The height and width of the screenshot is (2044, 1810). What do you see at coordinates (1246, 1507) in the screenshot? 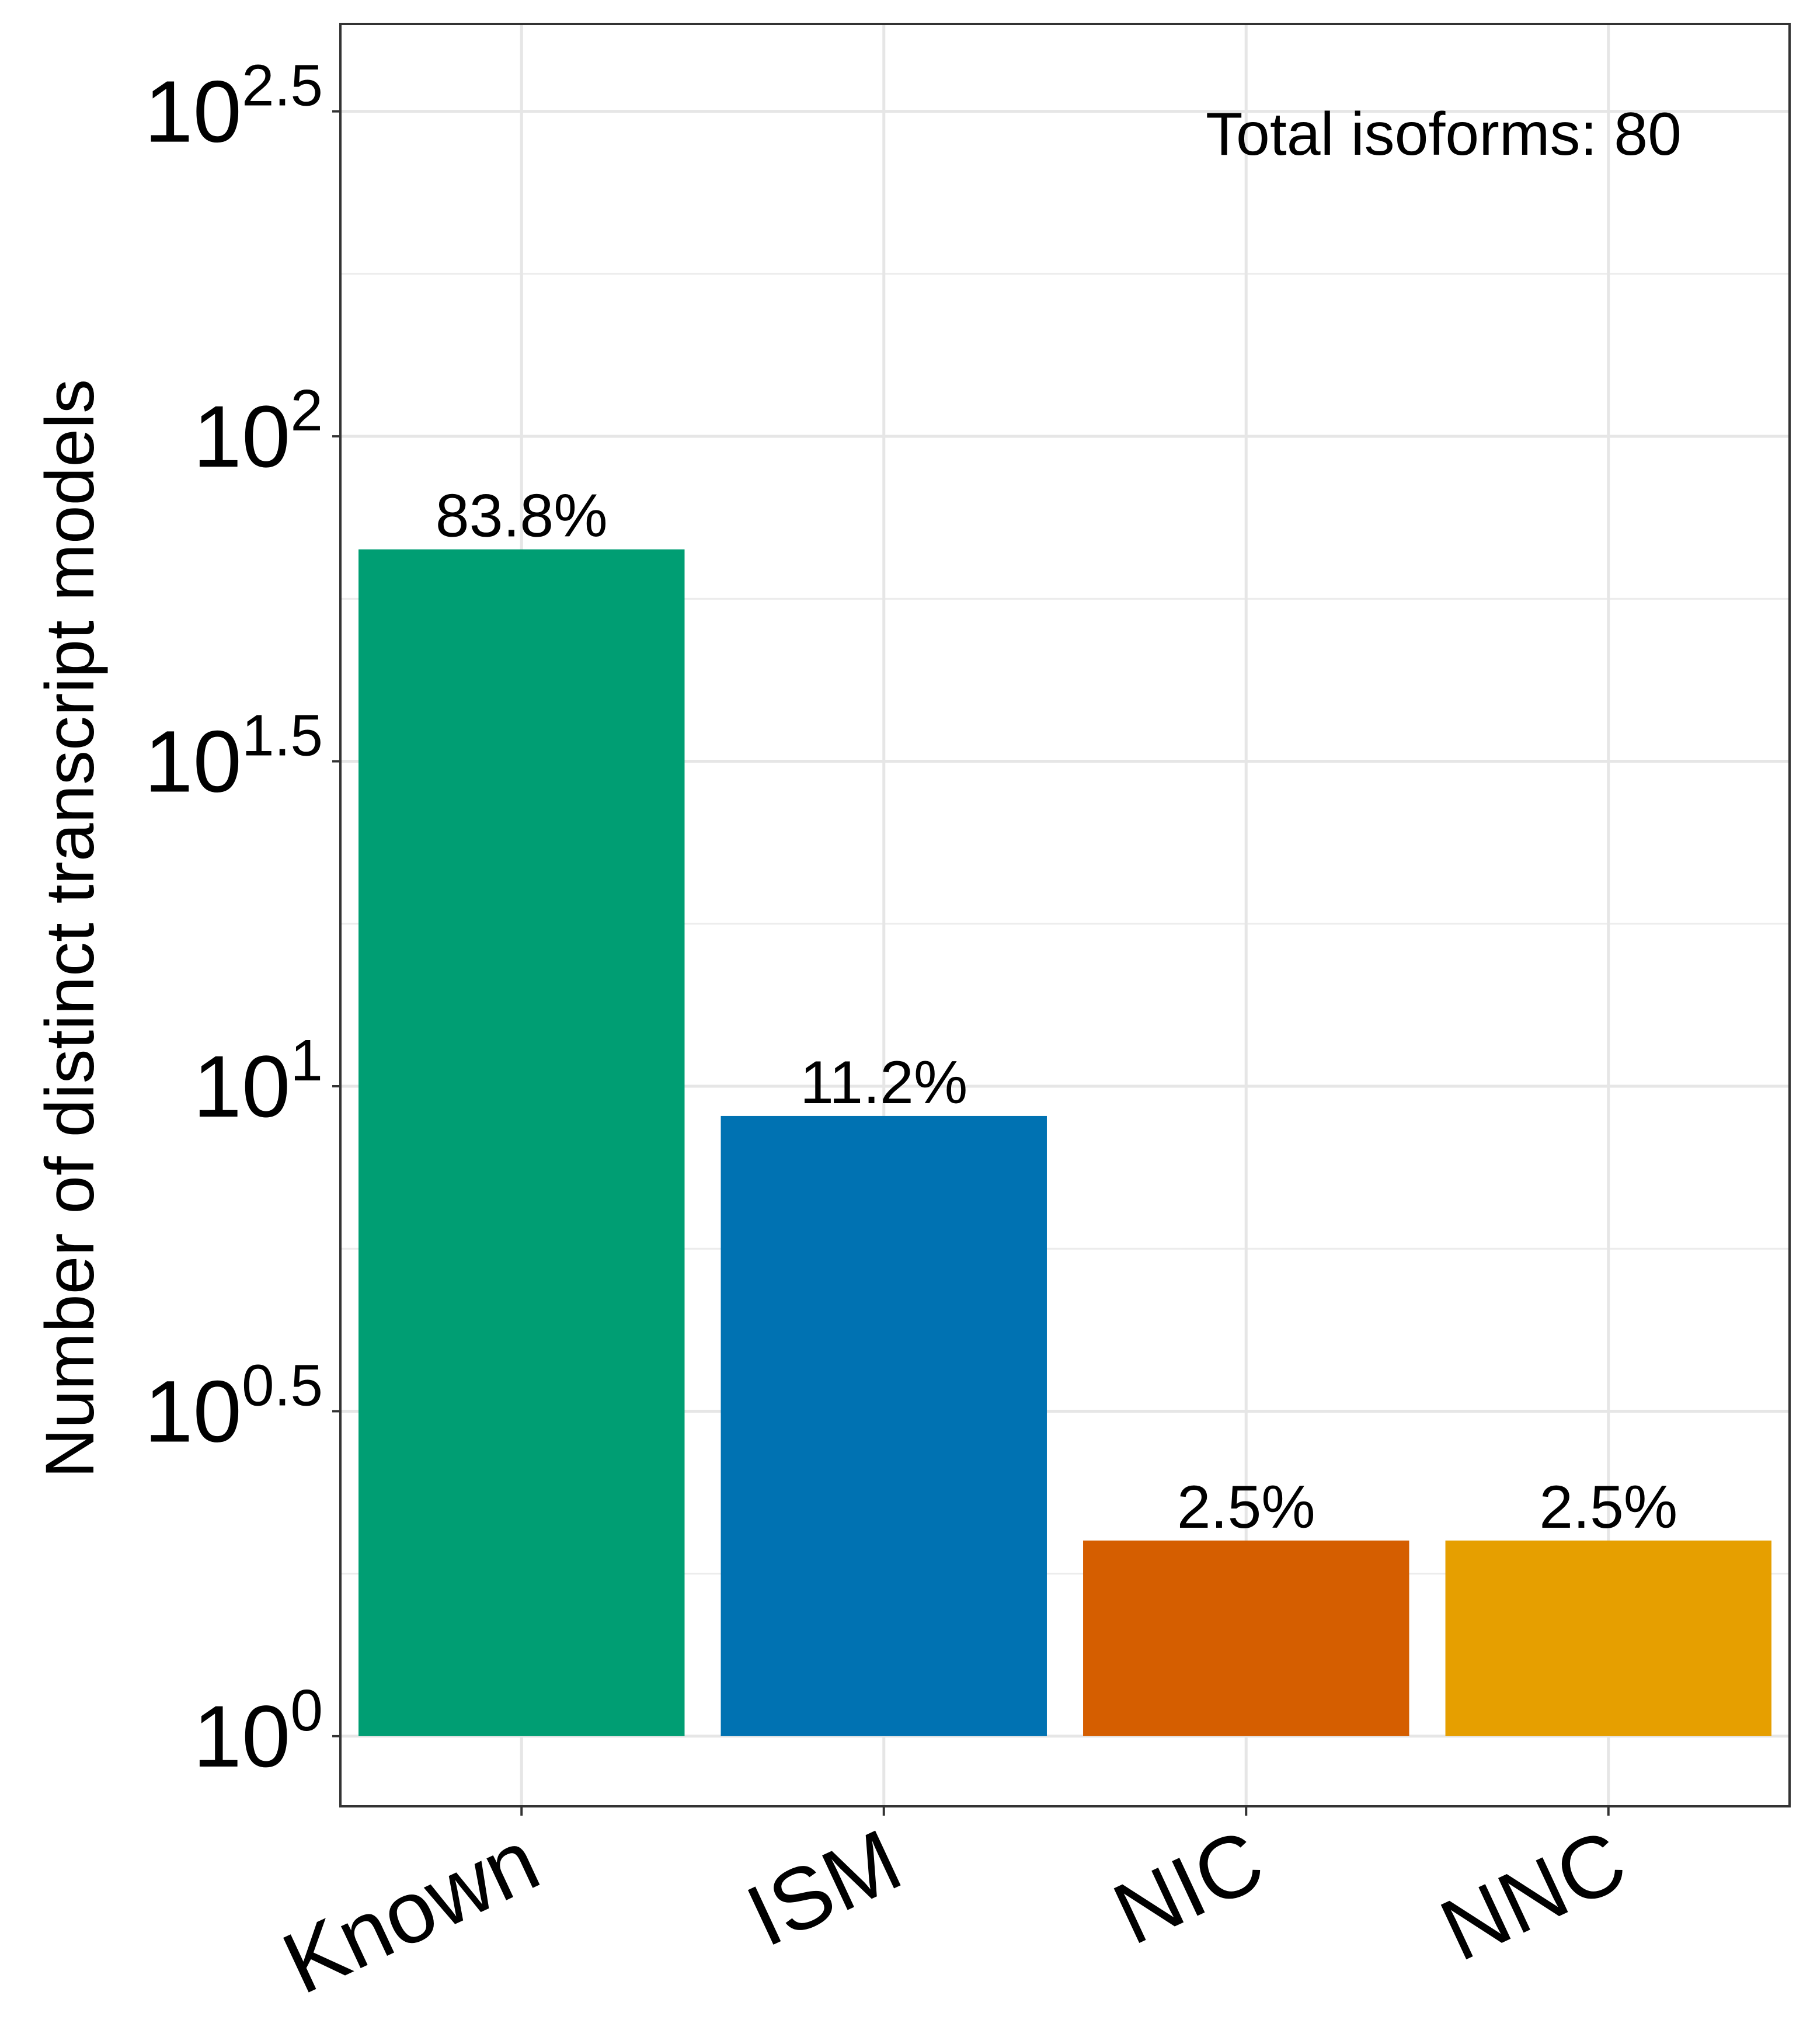
I see `bar-label-nic: 2.5%` at bounding box center [1246, 1507].